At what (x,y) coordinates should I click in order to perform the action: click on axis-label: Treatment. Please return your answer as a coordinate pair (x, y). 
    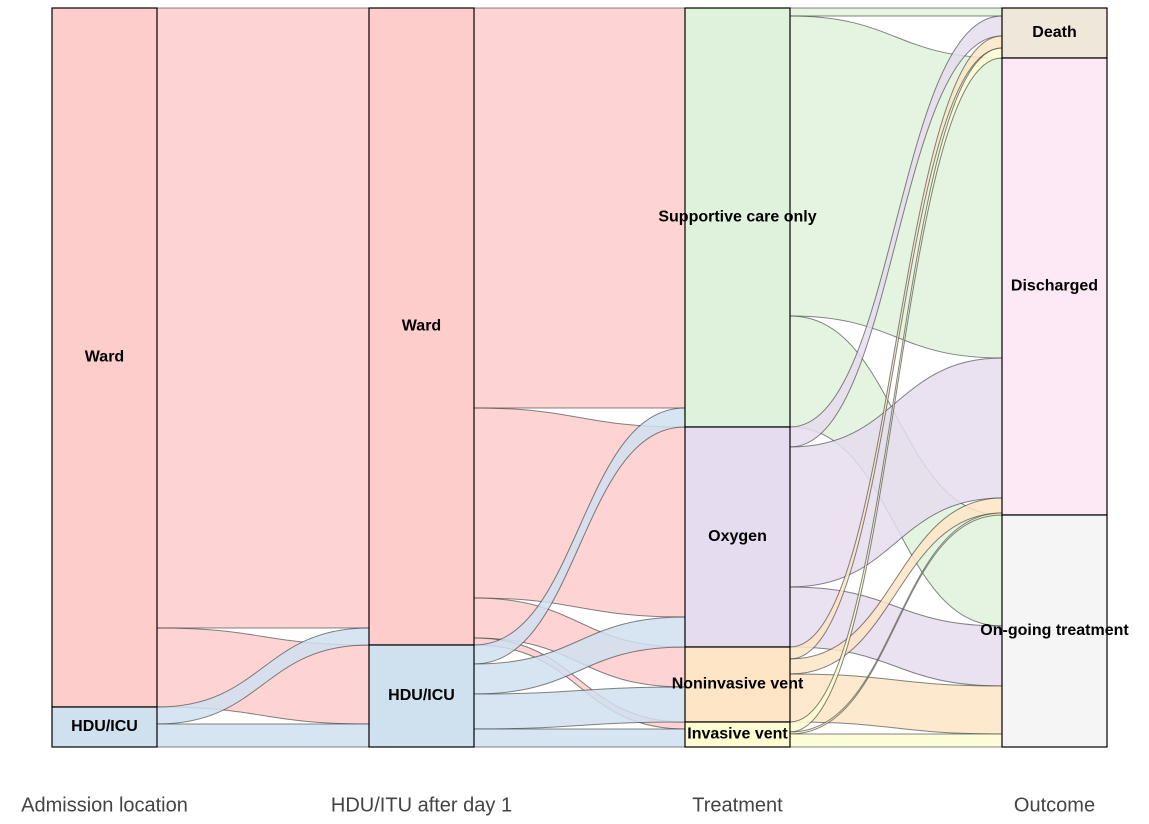
    Looking at the image, I should click on (737, 805).